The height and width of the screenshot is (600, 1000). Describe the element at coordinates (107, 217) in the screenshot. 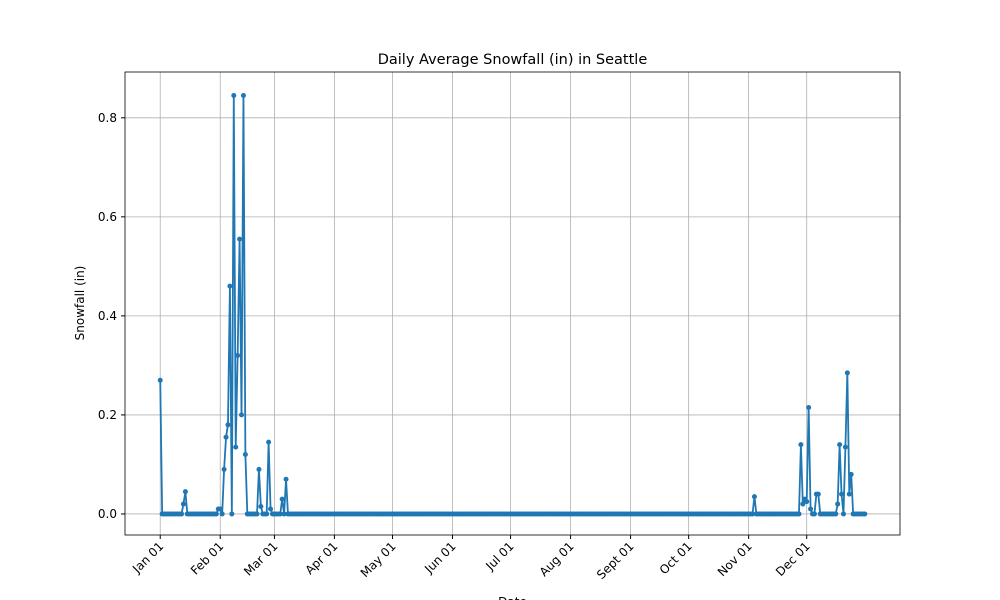

I see `y-tick-label: 0.6` at that location.